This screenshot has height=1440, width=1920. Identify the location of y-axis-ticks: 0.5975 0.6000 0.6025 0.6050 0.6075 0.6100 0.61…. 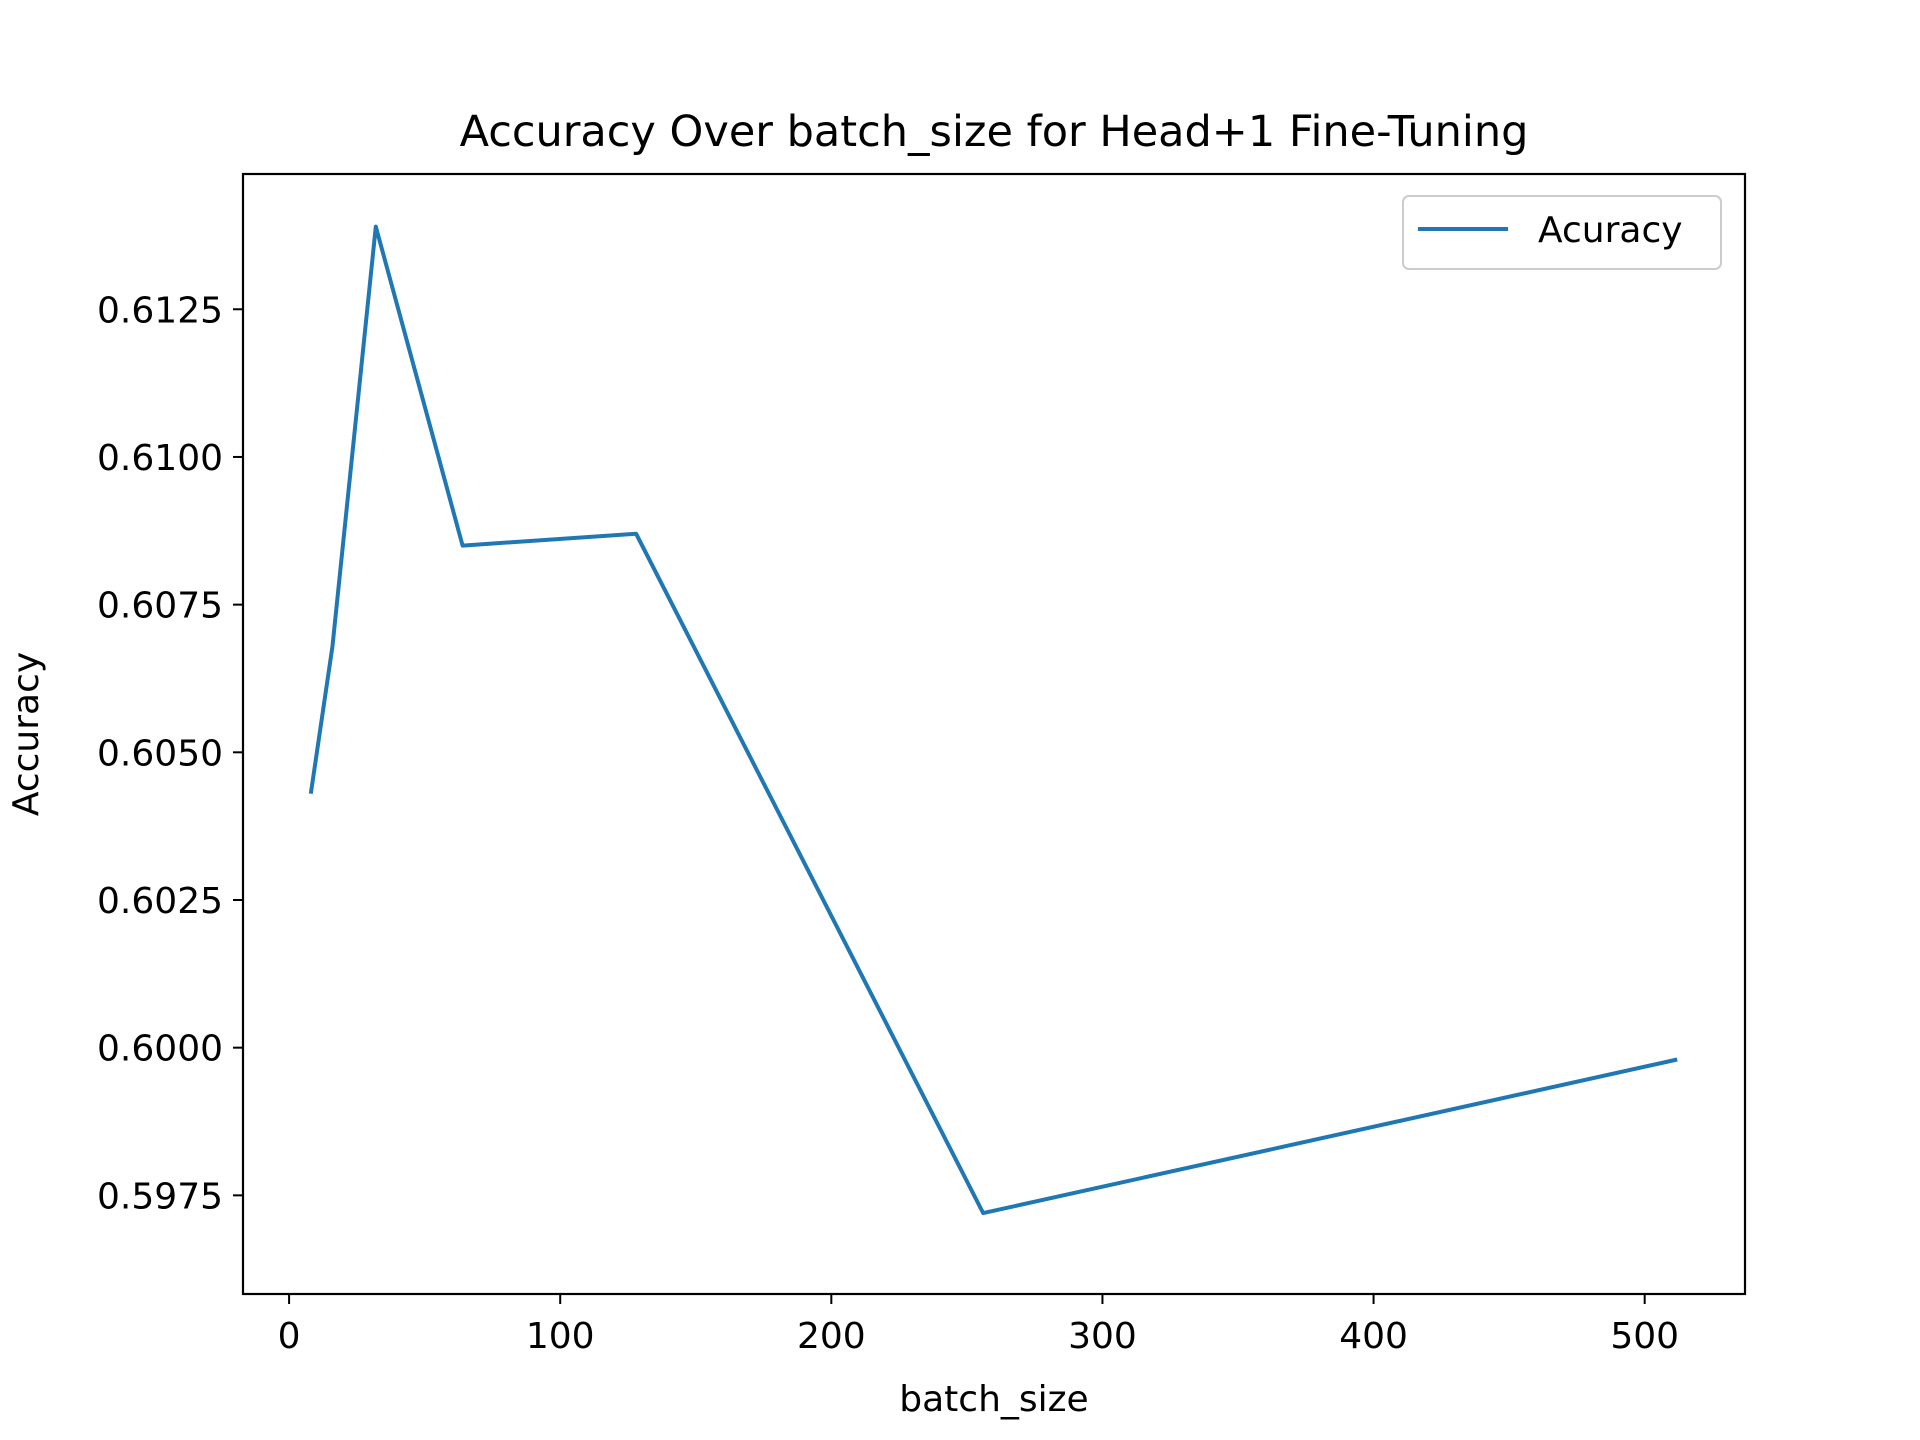
(170, 753).